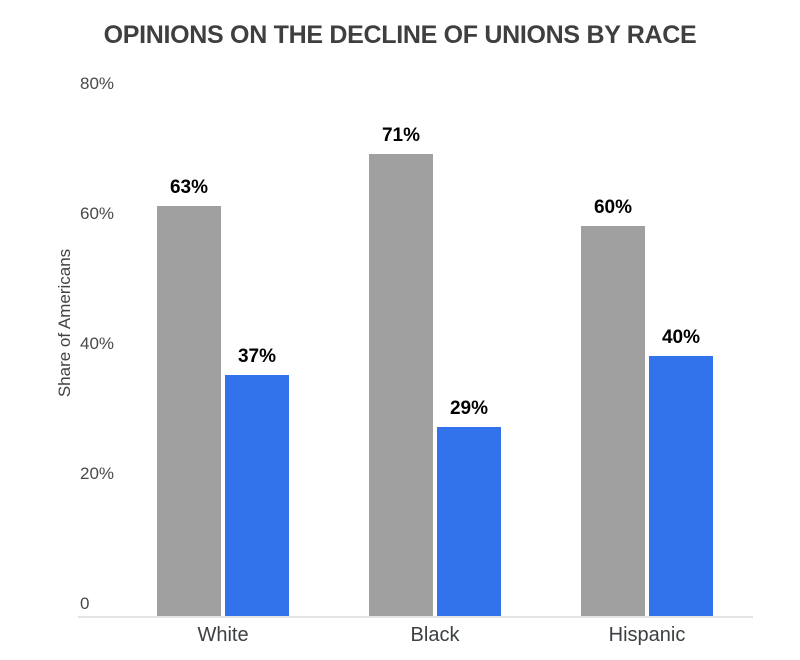 The width and height of the screenshot is (800, 660). I want to click on x-category-label-black: Black, so click(435, 635).